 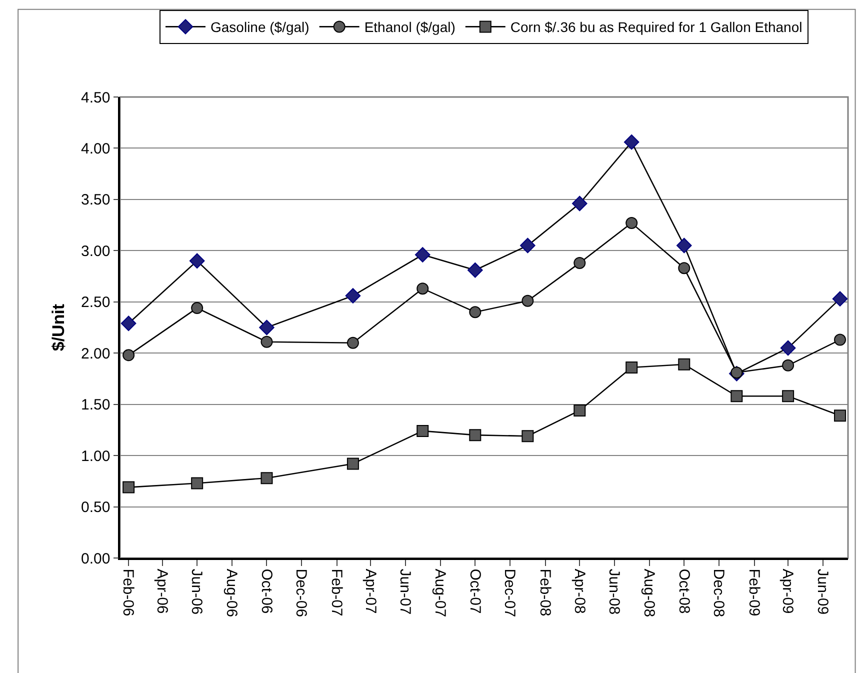 I want to click on y-tick-label: 0.50, so click(x=95, y=507).